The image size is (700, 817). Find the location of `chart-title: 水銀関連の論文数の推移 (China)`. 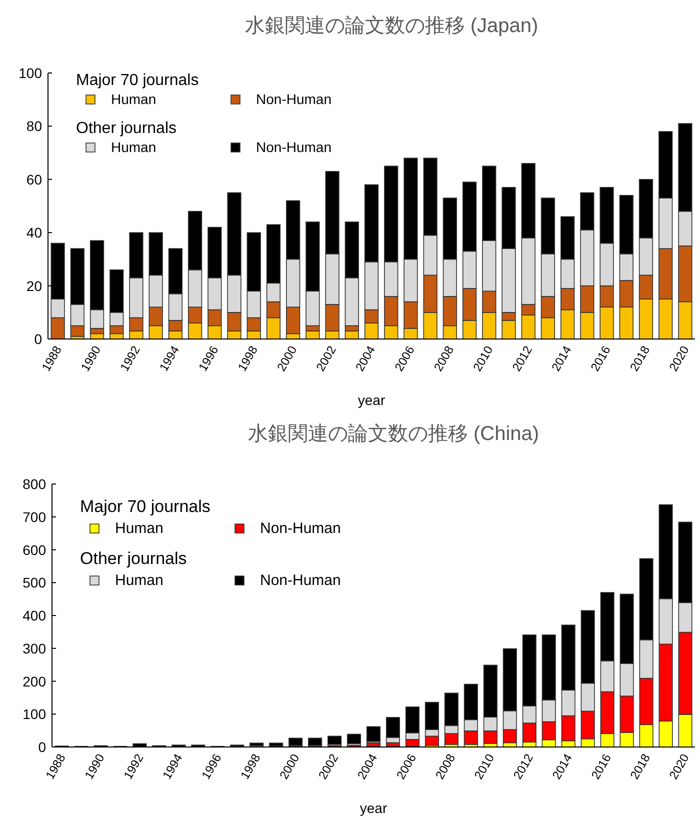

chart-title: 水銀関連の論文数の推移 (China) is located at coordinates (394, 434).